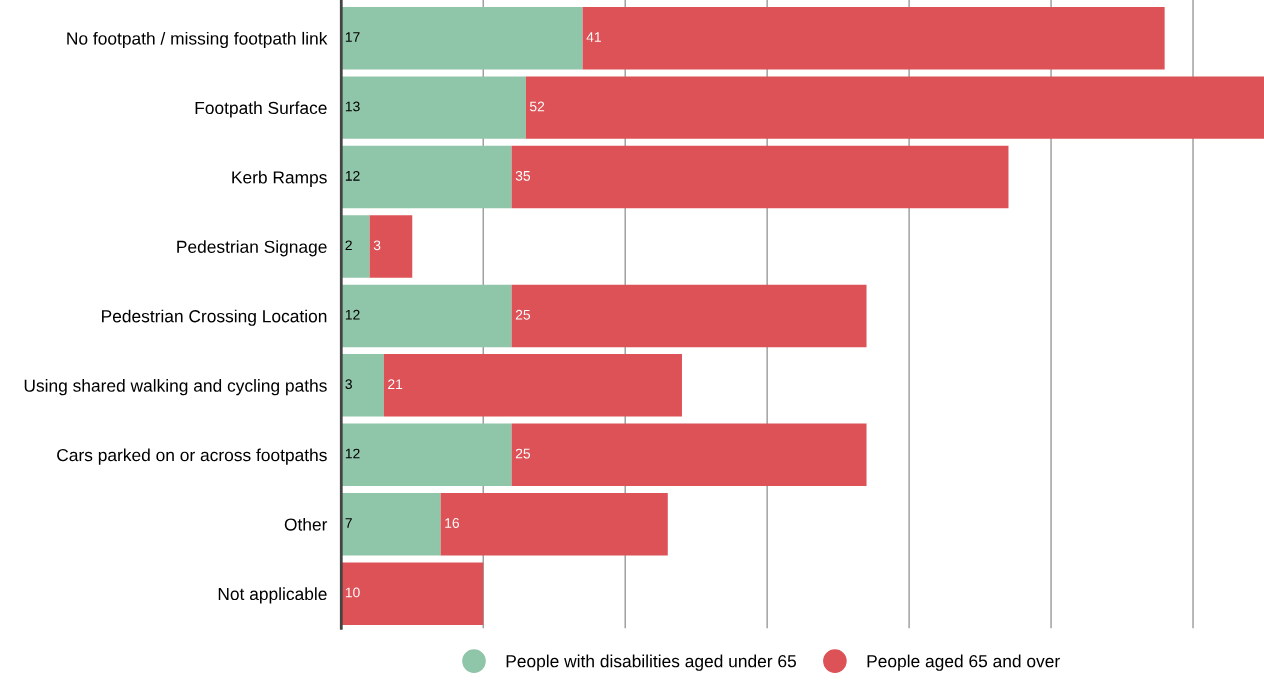  Describe the element at coordinates (352, 37) in the screenshot. I see `data-label: 17` at that location.